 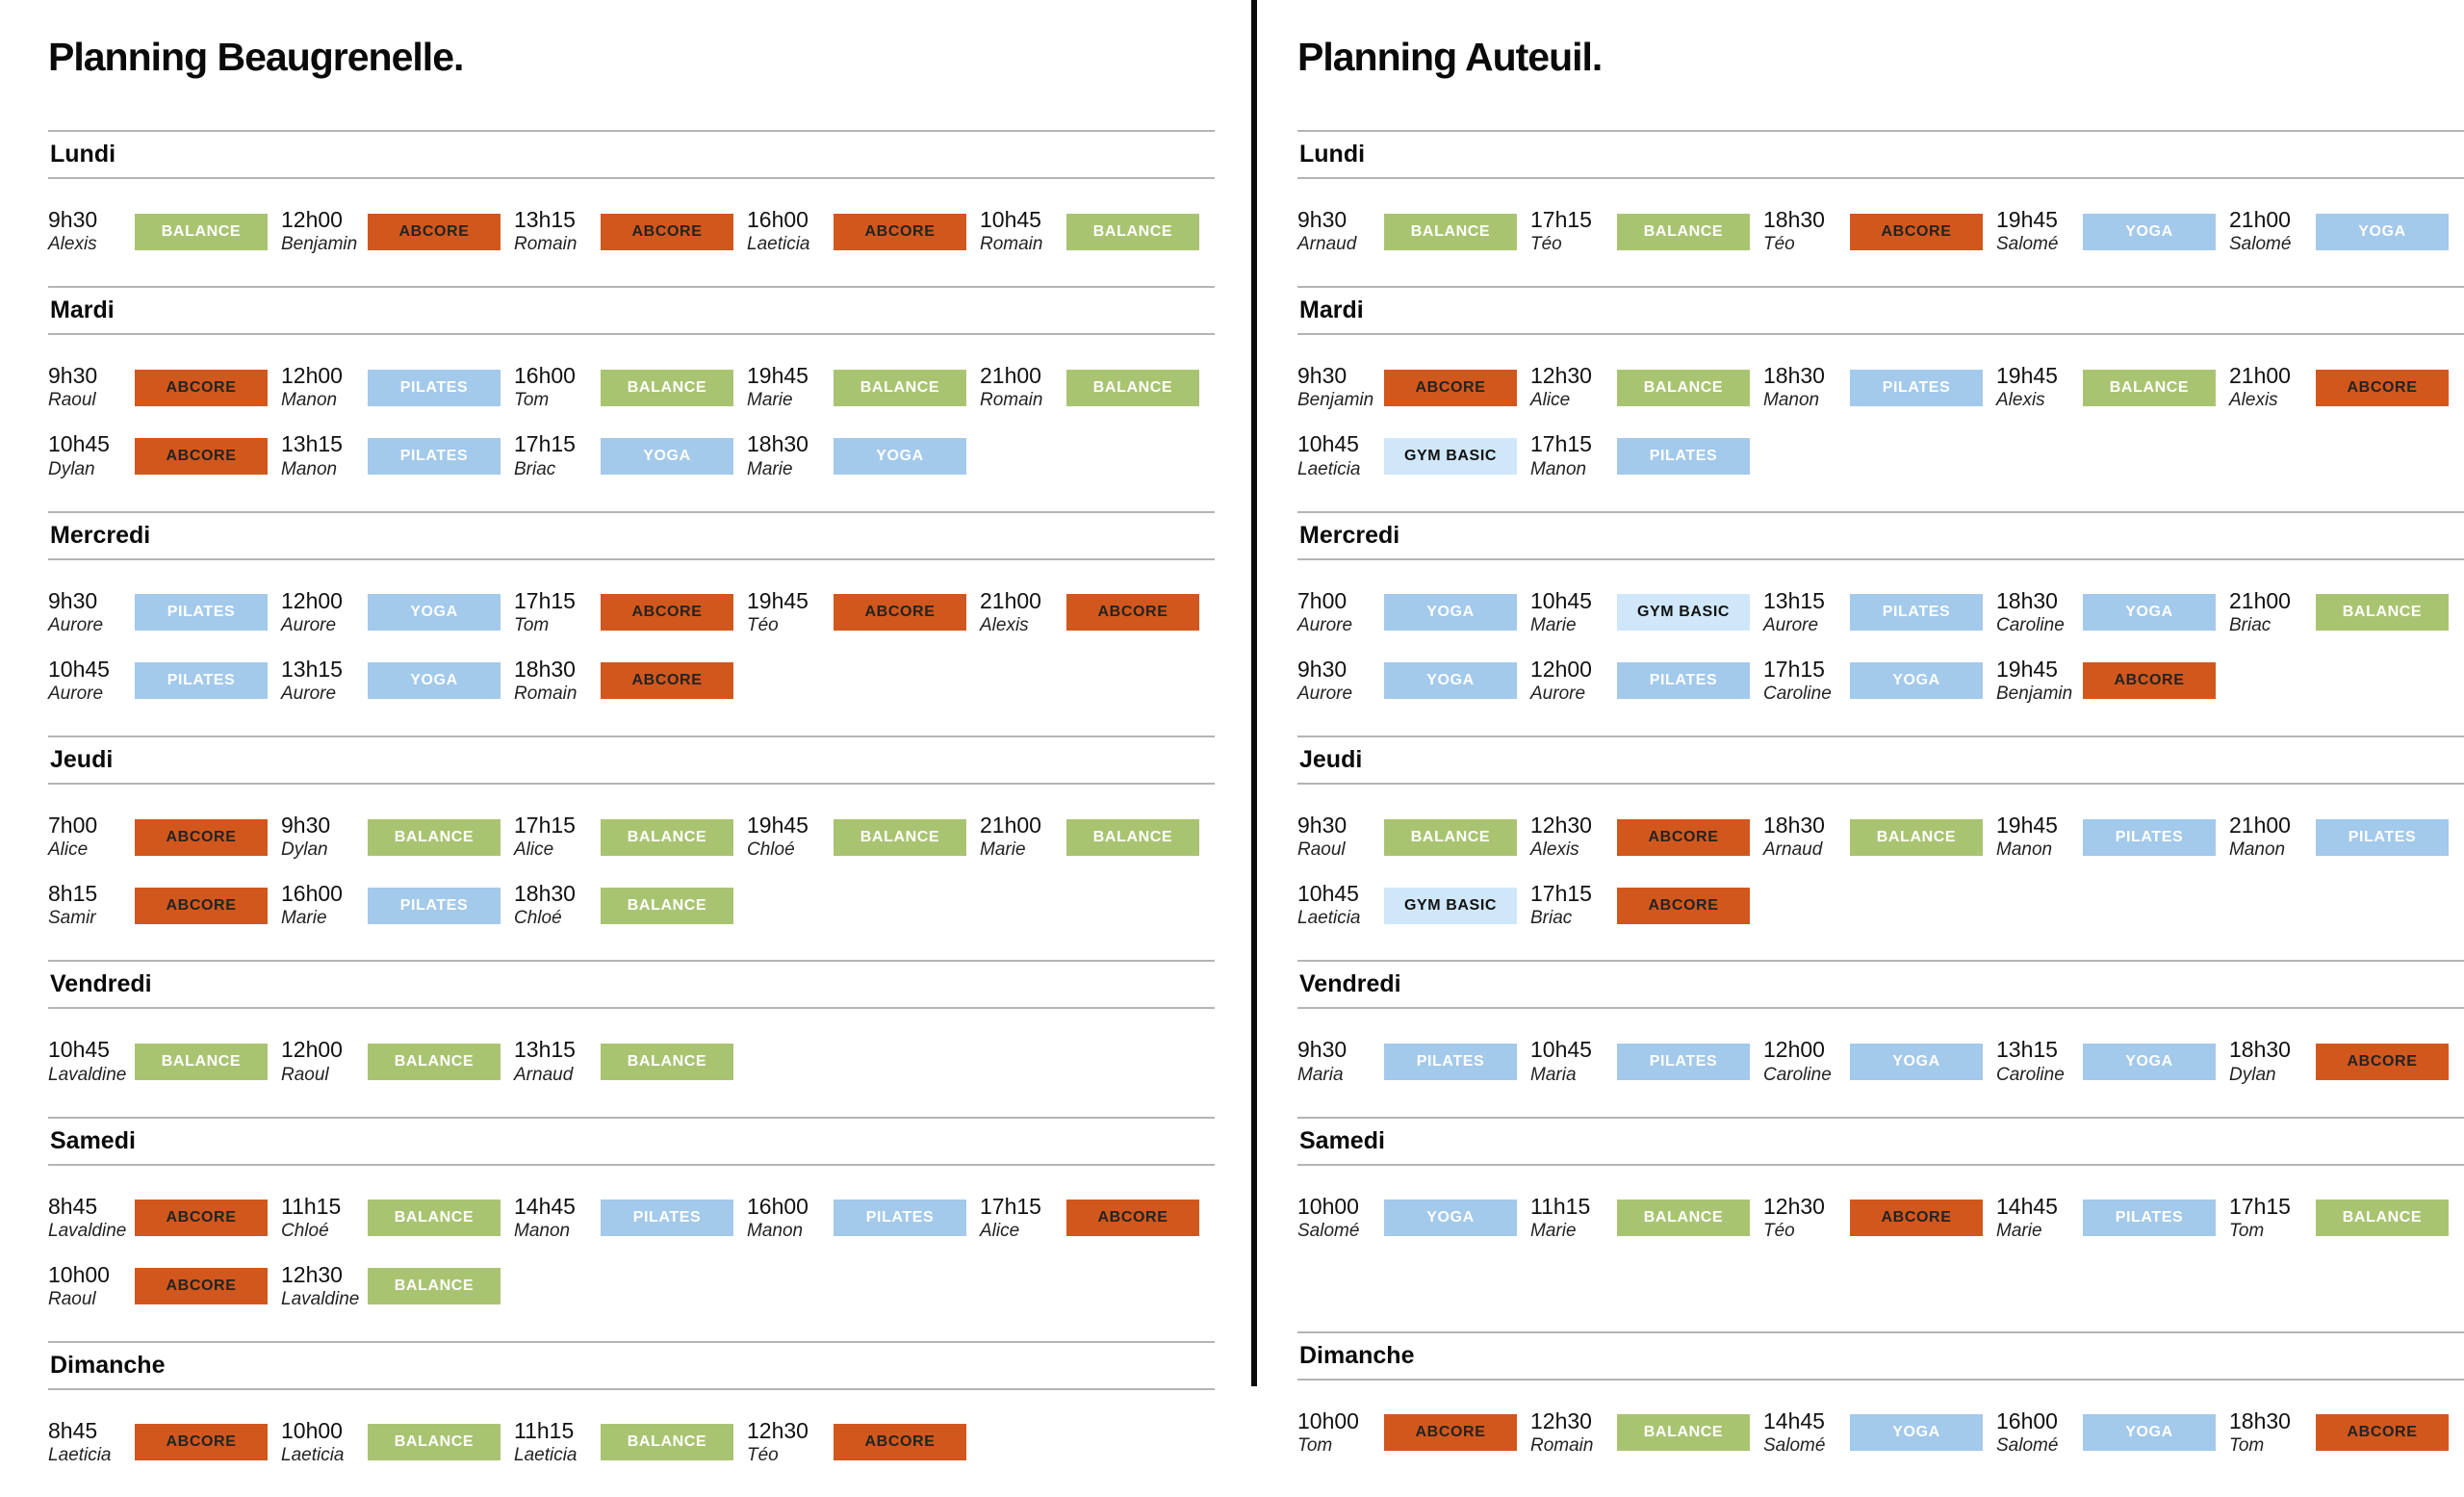 I want to click on coach-name: Dylan, so click(x=304, y=850).